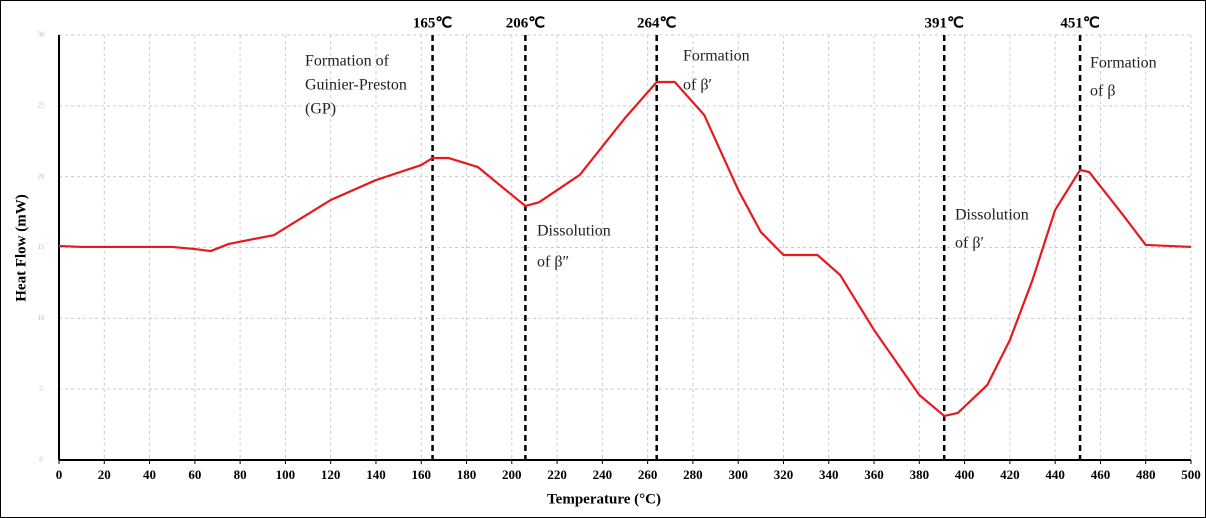 This screenshot has width=1206, height=518. What do you see at coordinates (874, 474) in the screenshot?
I see `x-tick-label: 360` at bounding box center [874, 474].